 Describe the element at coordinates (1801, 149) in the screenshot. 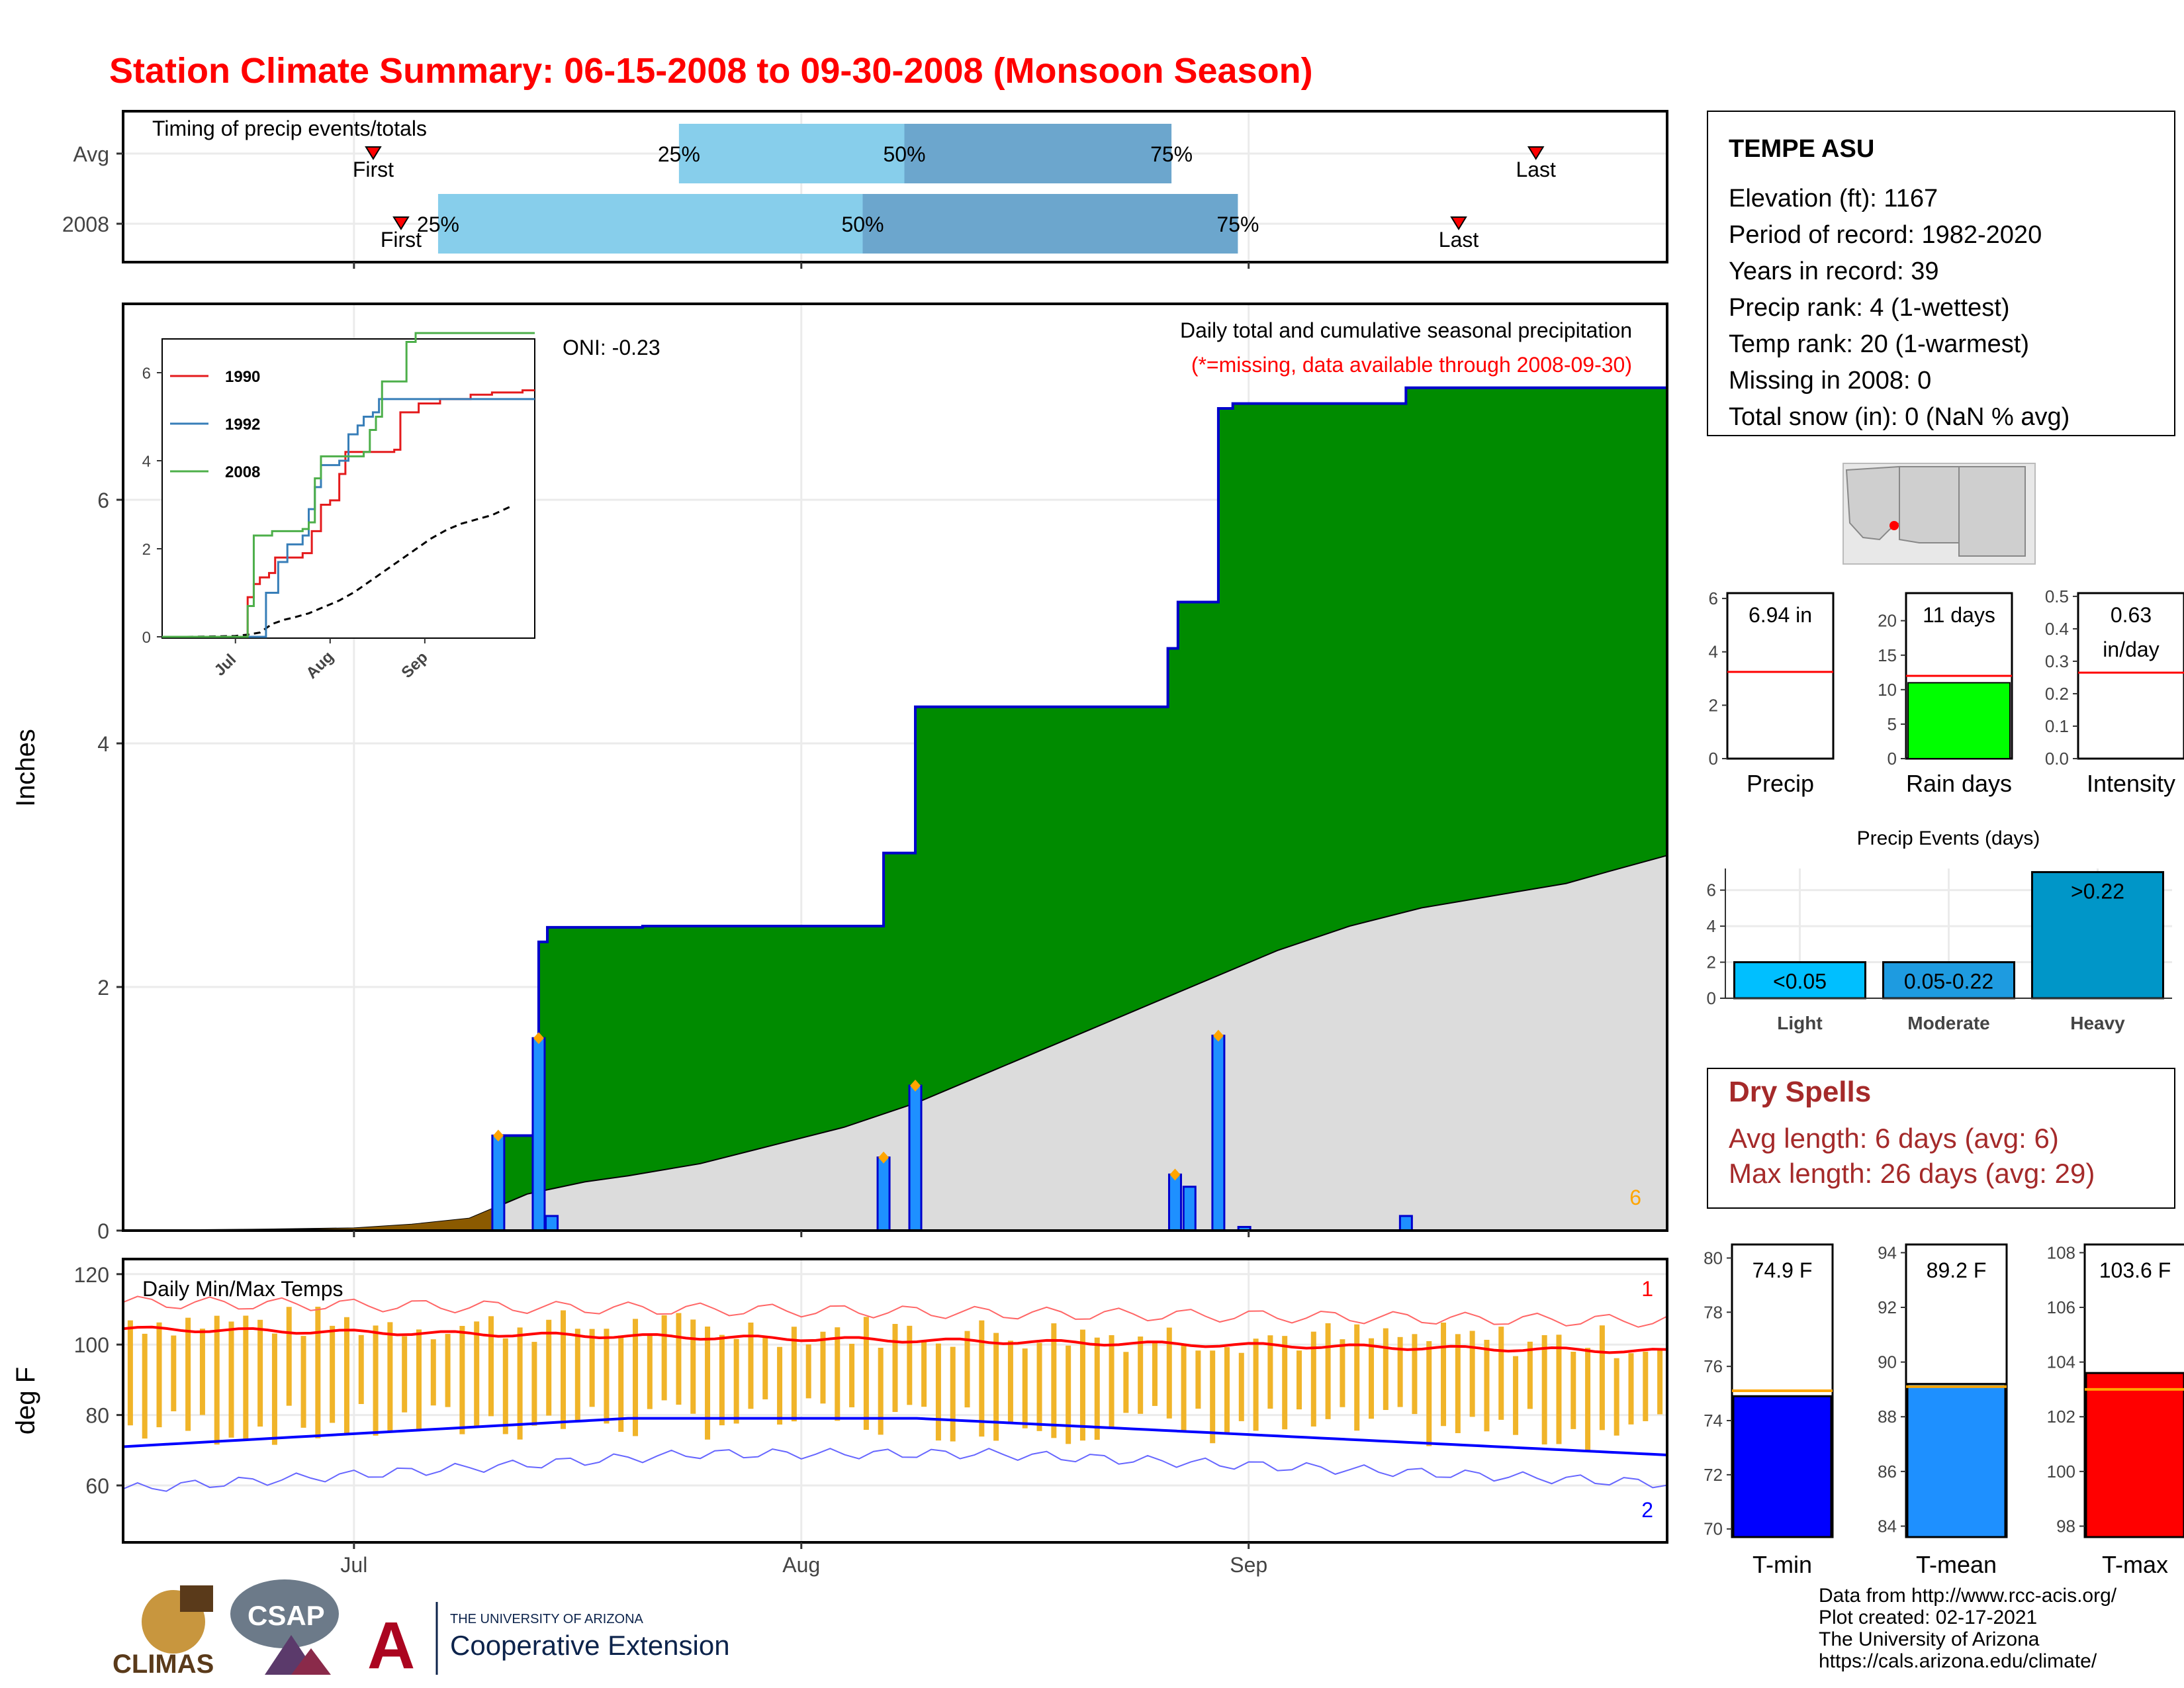

I see `station-name: TEMPE ASU` at that location.